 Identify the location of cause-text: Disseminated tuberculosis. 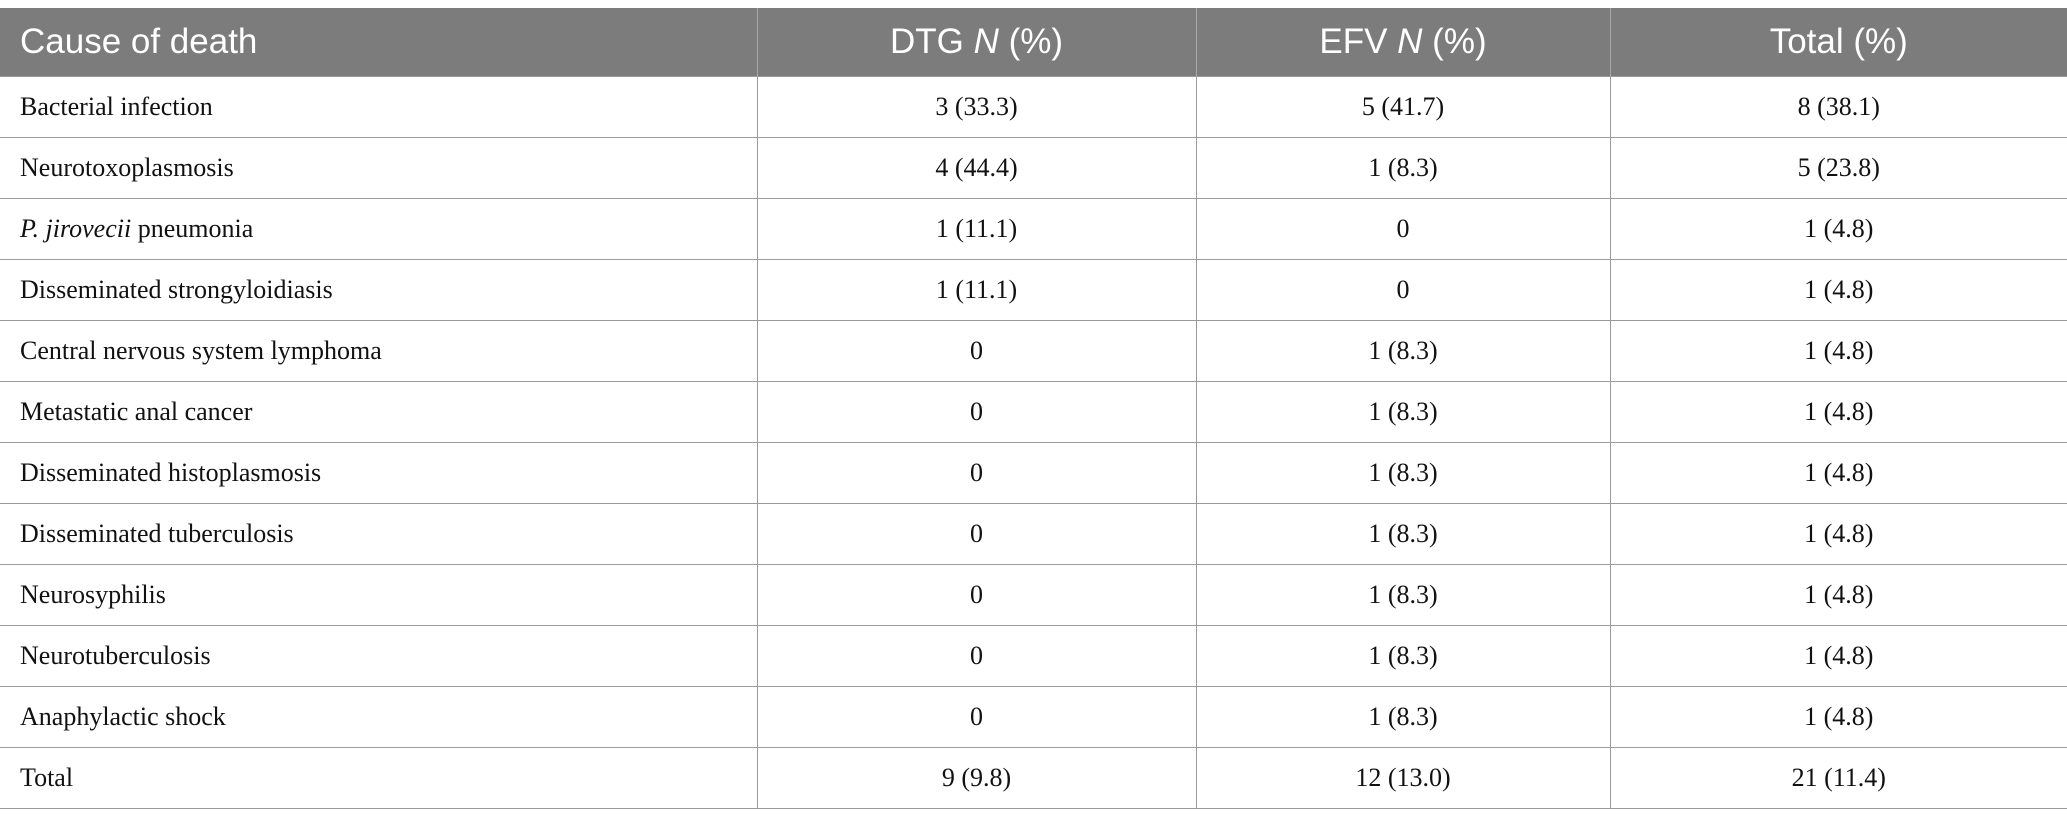
(157, 533).